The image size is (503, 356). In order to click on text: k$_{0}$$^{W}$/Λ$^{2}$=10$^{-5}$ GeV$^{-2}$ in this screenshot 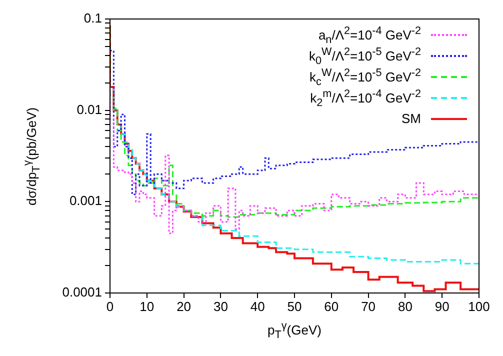, I will do `click(364, 56)`.